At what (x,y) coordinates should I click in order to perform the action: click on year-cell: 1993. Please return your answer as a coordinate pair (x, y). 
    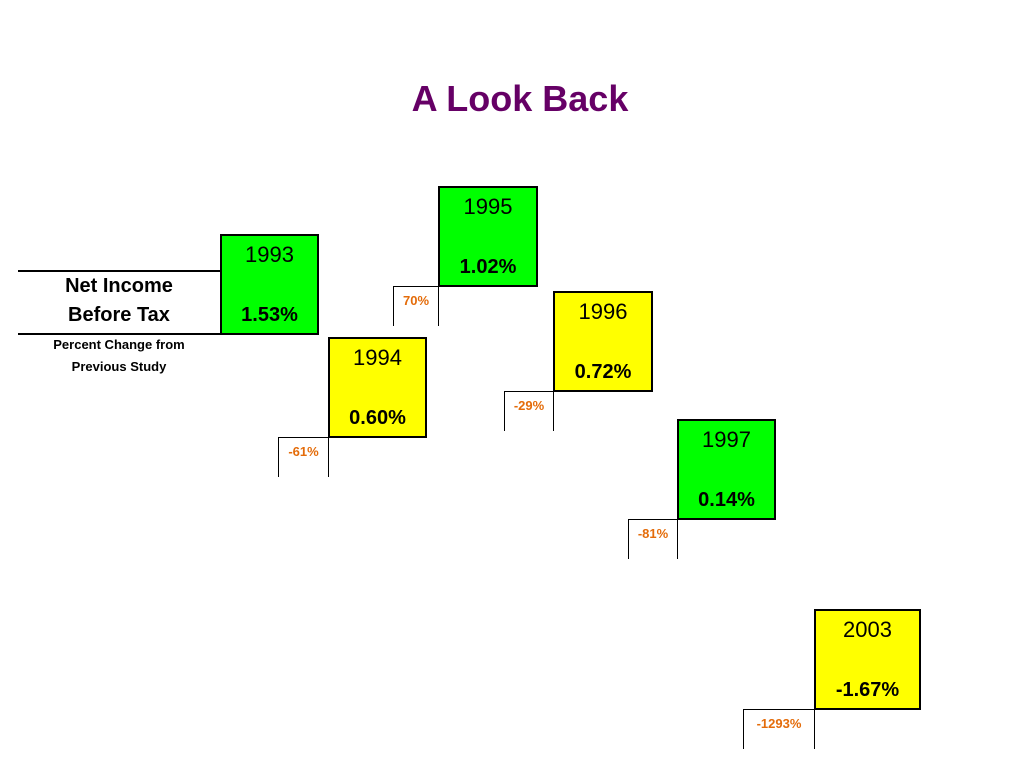
    Looking at the image, I should click on (269, 253).